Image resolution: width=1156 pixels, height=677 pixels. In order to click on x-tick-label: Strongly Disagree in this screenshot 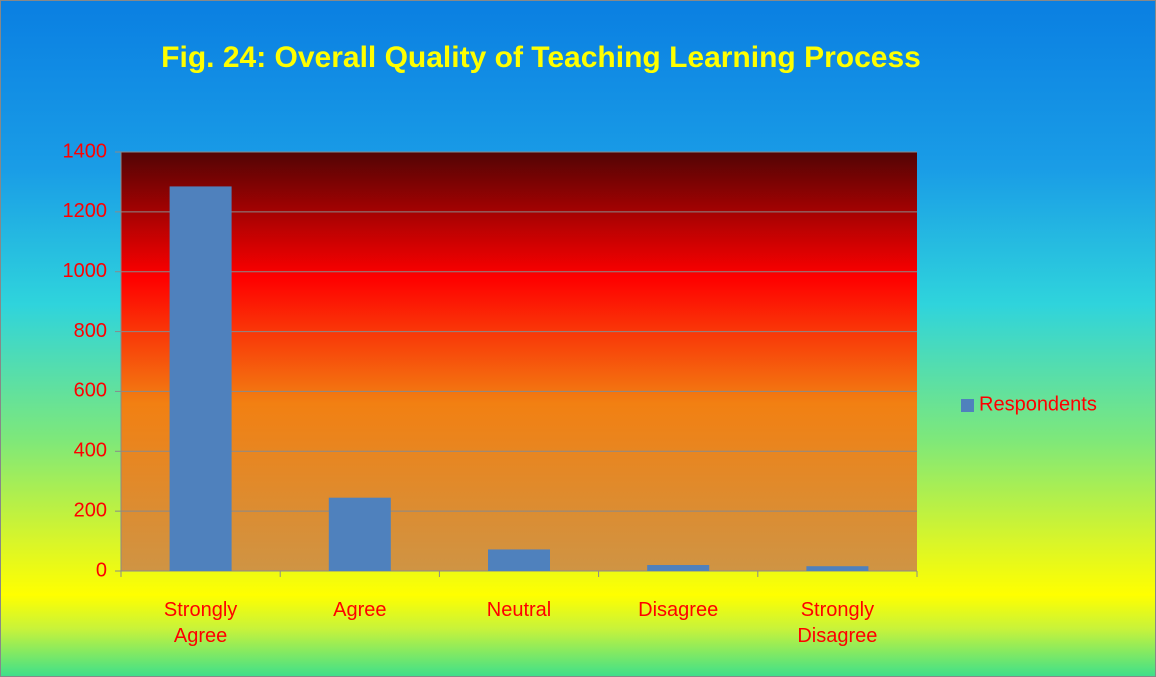, I will do `click(837, 623)`.